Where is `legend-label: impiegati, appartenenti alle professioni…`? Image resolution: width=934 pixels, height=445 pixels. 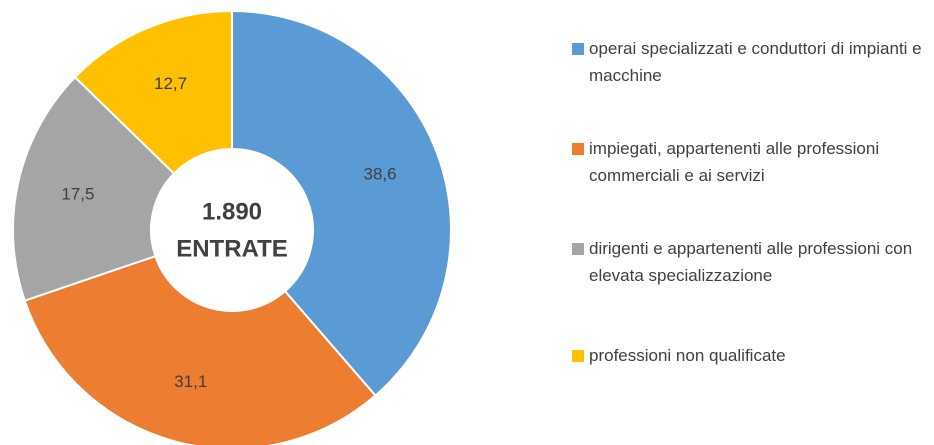
legend-label: impiegati, appartenenti alle professioni… is located at coordinates (734, 162).